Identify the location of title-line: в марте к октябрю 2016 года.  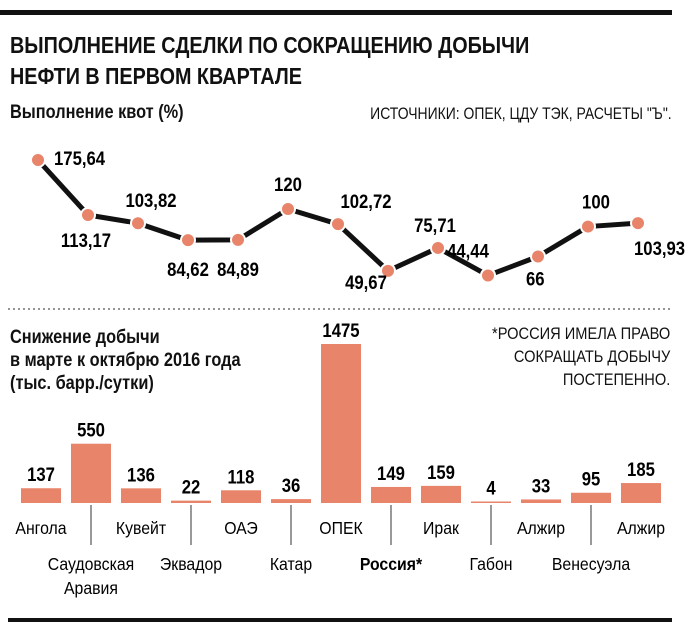
(125, 360).